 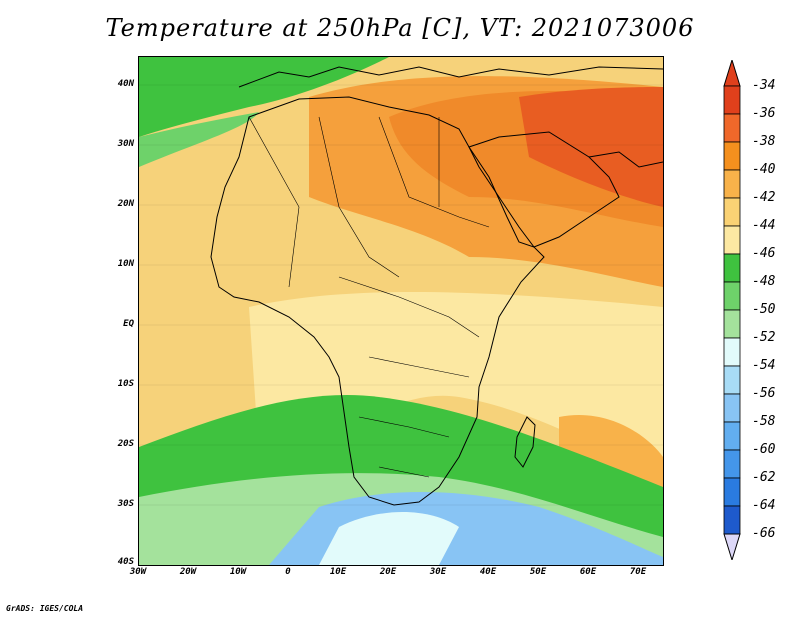 I want to click on colorbar-tick-label: -44, so click(x=764, y=225).